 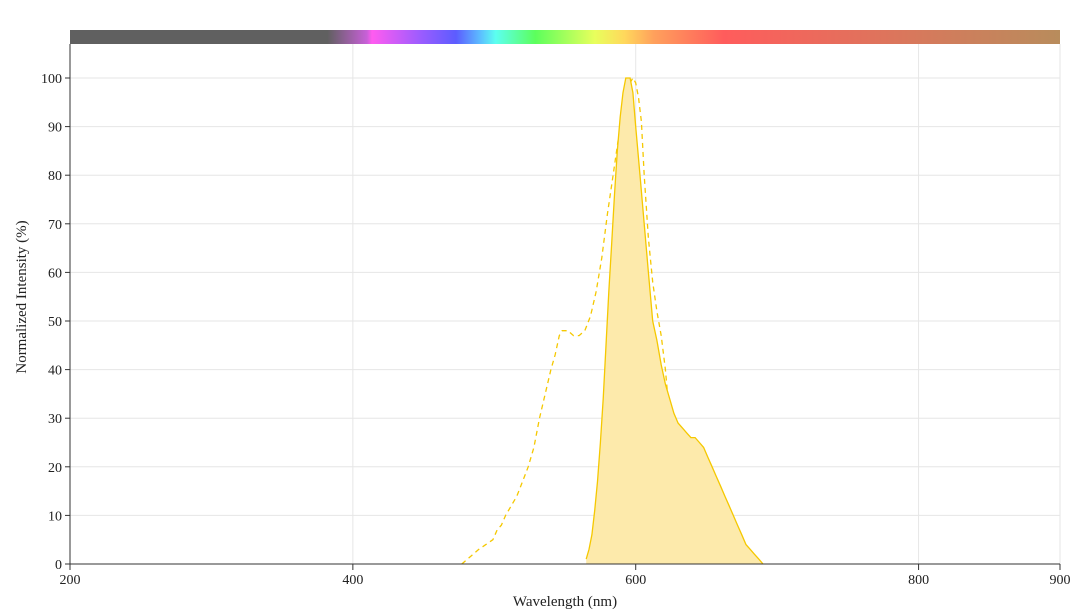 What do you see at coordinates (55, 371) in the screenshot?
I see `y-tick-label: 40` at bounding box center [55, 371].